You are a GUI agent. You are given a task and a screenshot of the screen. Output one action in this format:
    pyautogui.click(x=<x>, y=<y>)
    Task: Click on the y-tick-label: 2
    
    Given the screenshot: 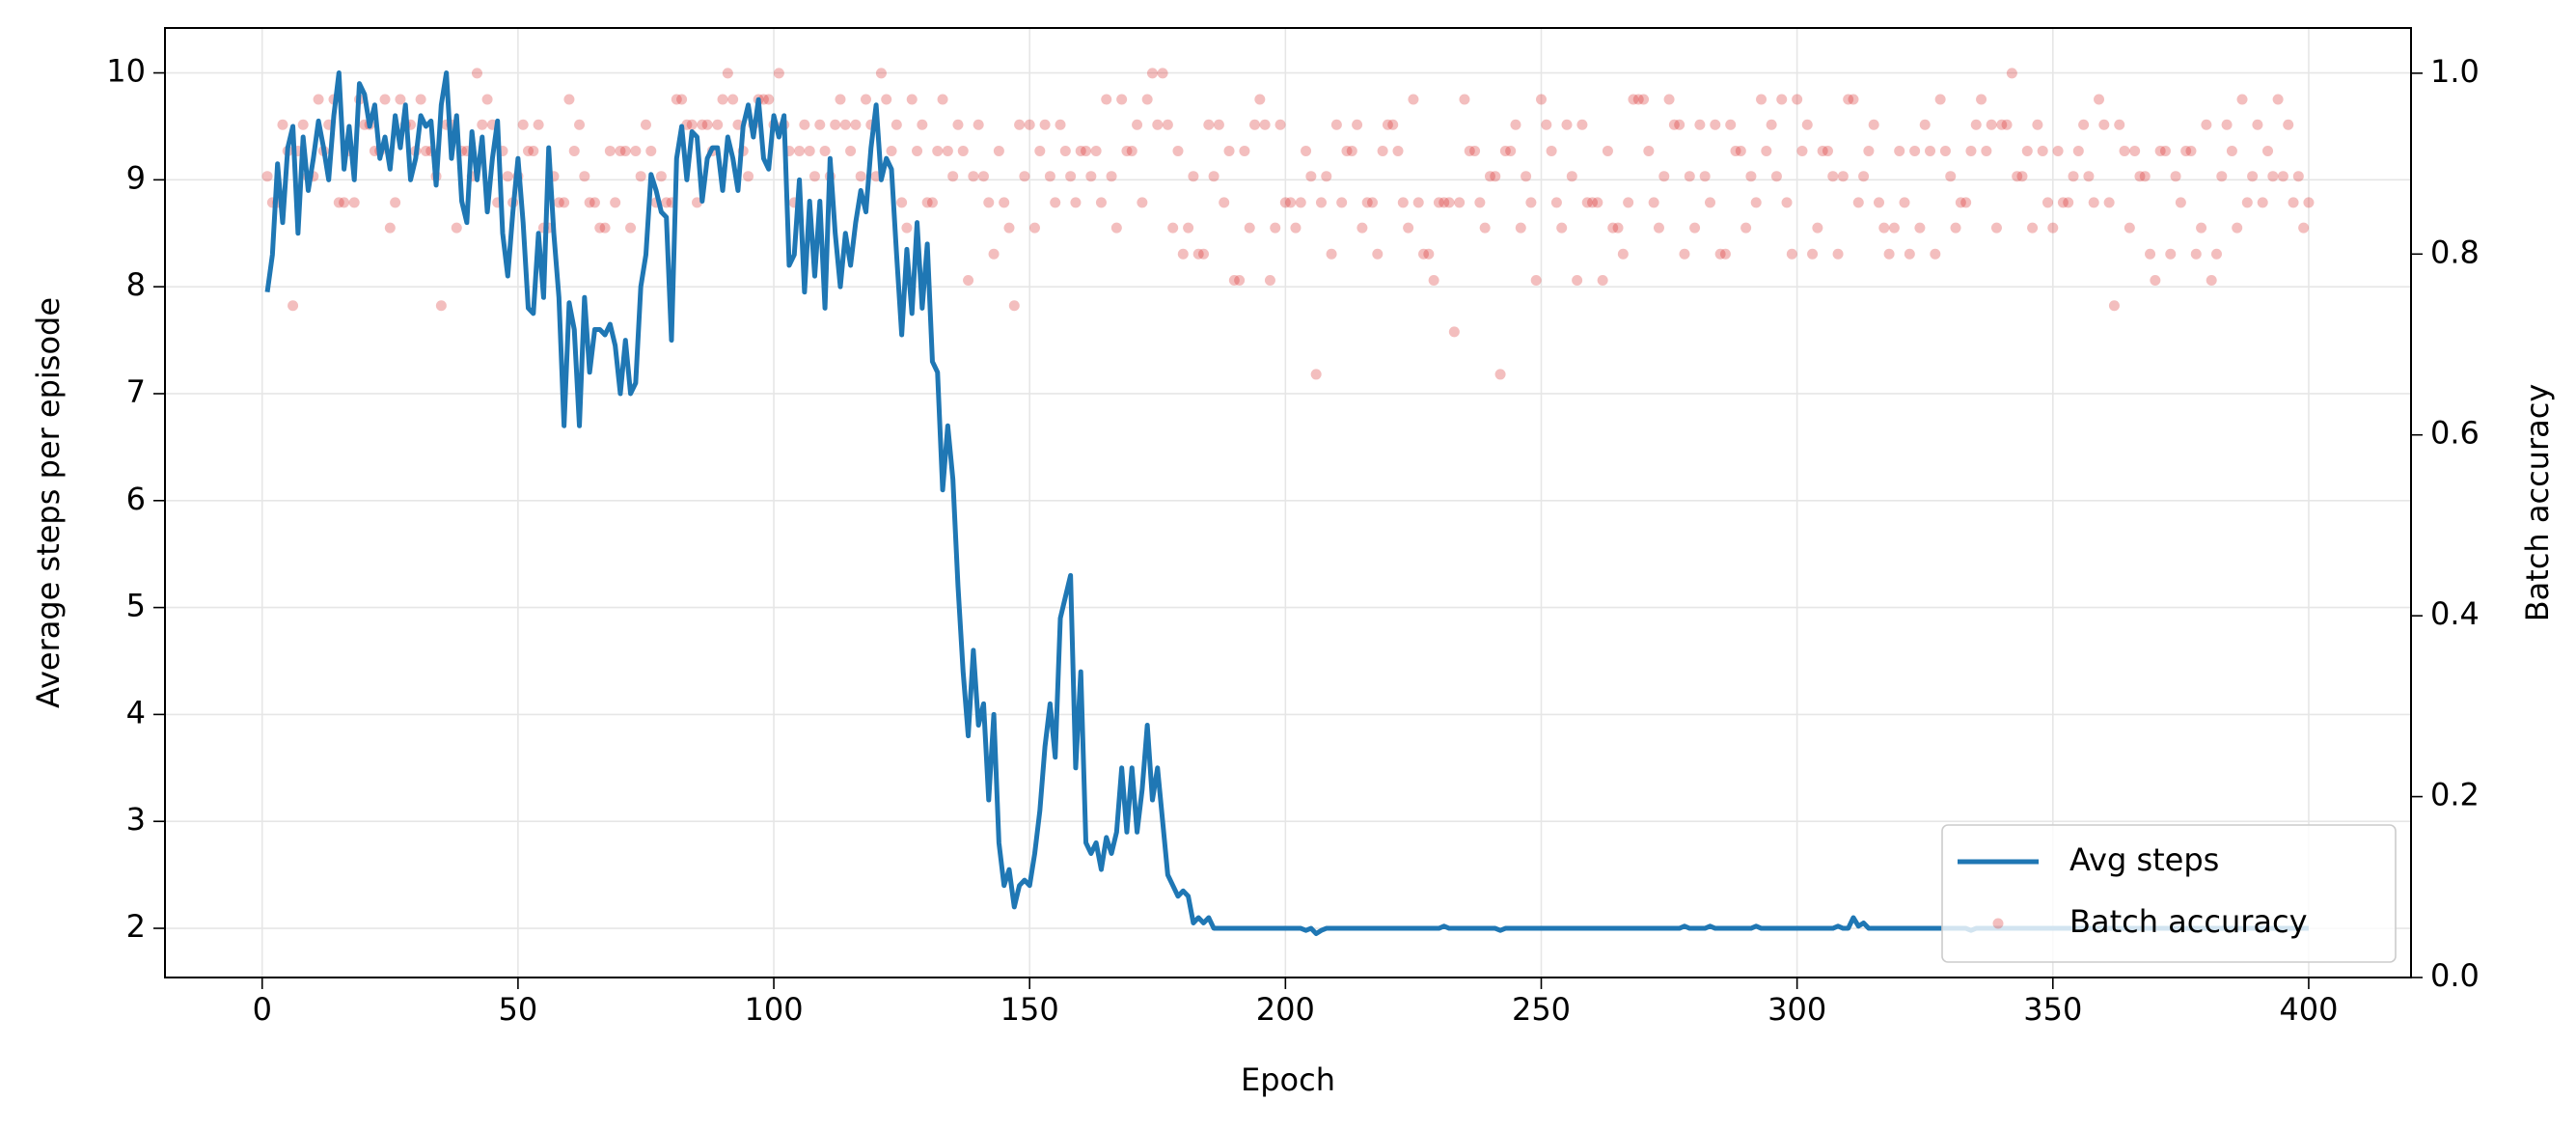 What is the action you would take?
    pyautogui.click(x=136, y=927)
    